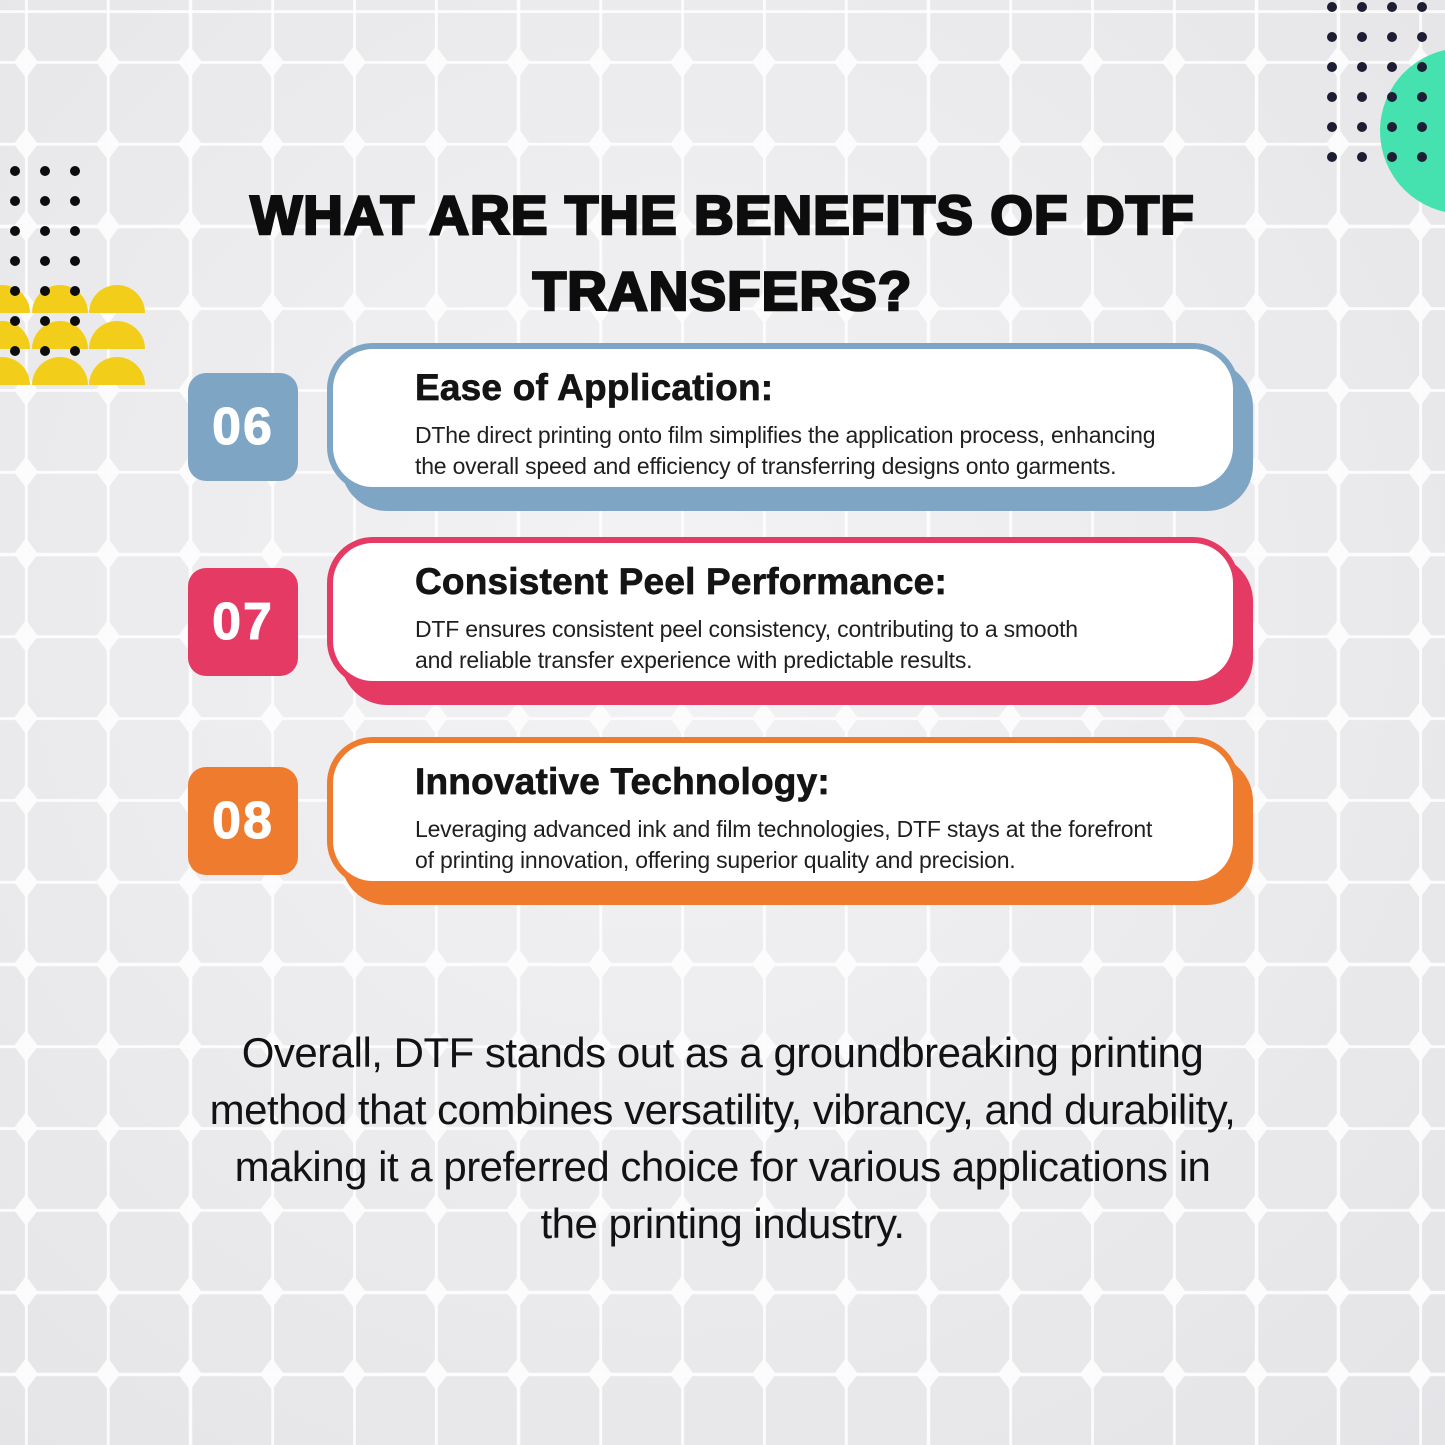  I want to click on benefit-number: 08, so click(243, 821).